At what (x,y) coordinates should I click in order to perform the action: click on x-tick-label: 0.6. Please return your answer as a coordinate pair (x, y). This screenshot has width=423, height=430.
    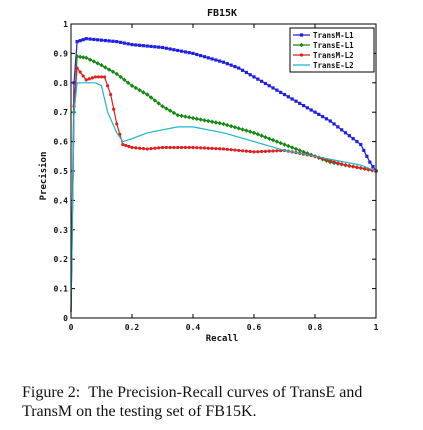
    Looking at the image, I should click on (254, 327).